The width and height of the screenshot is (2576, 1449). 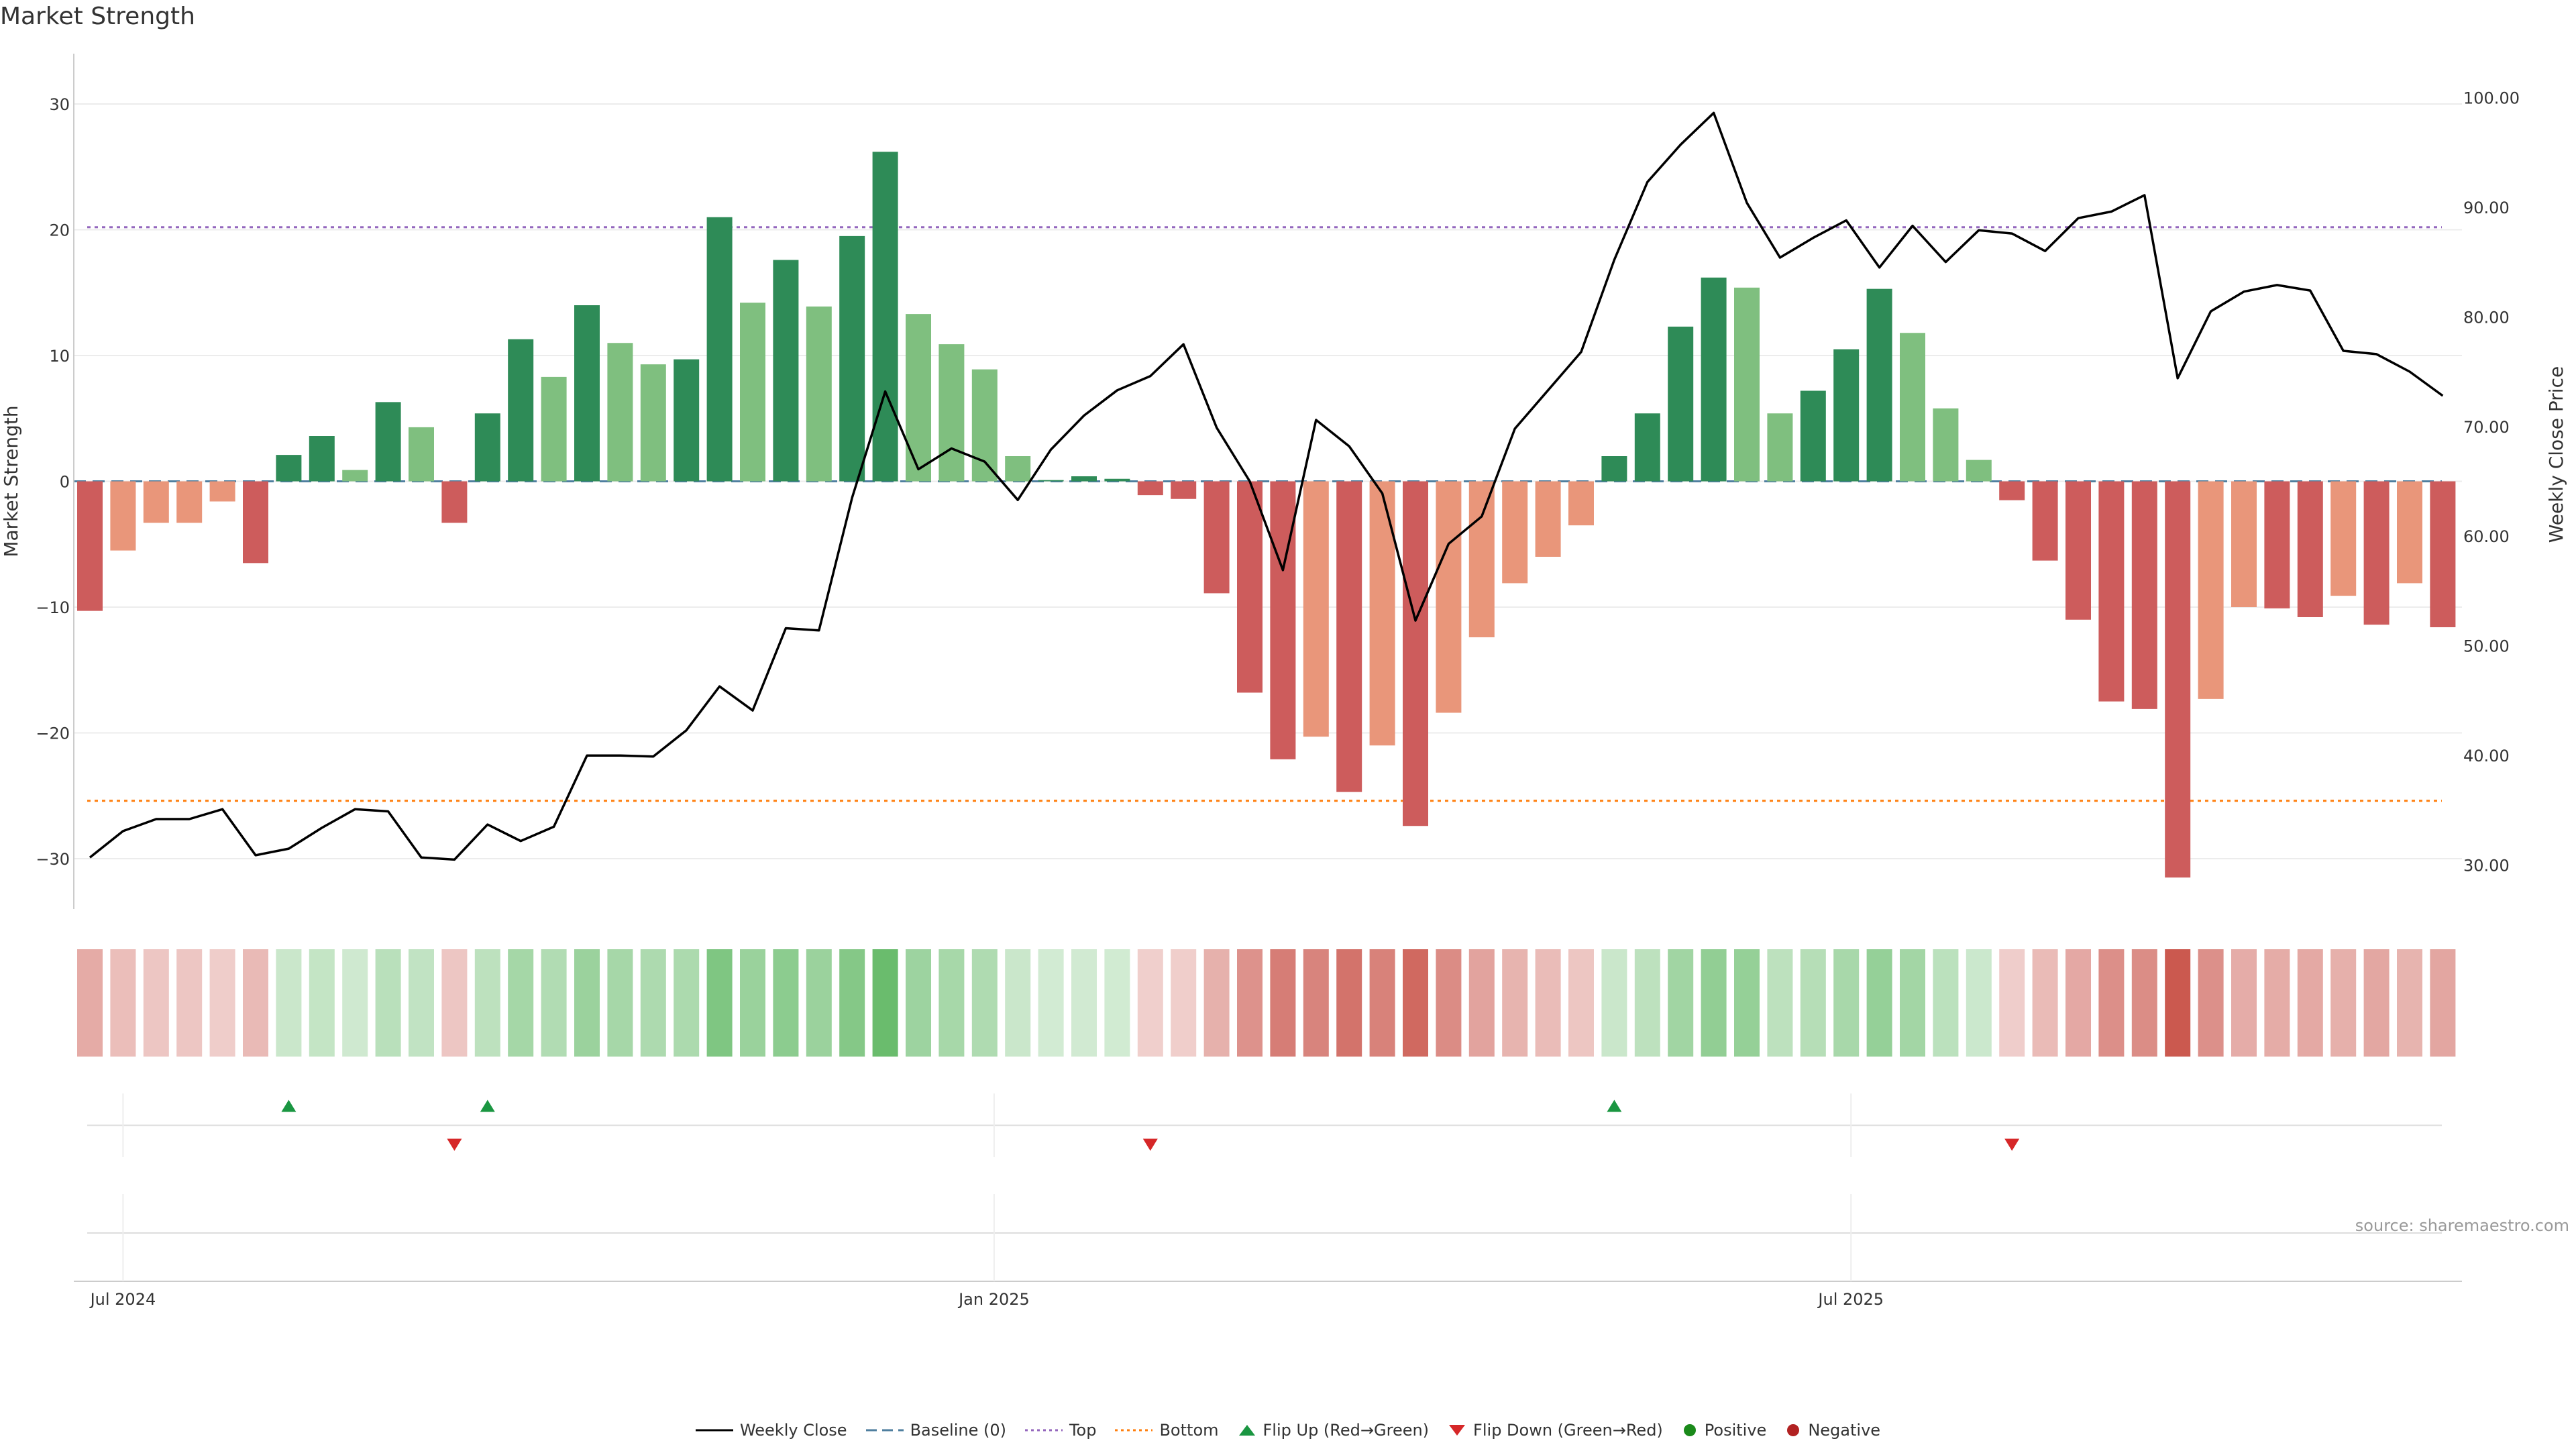 What do you see at coordinates (2486, 317) in the screenshot?
I see `y2-tick-label: 80.00` at bounding box center [2486, 317].